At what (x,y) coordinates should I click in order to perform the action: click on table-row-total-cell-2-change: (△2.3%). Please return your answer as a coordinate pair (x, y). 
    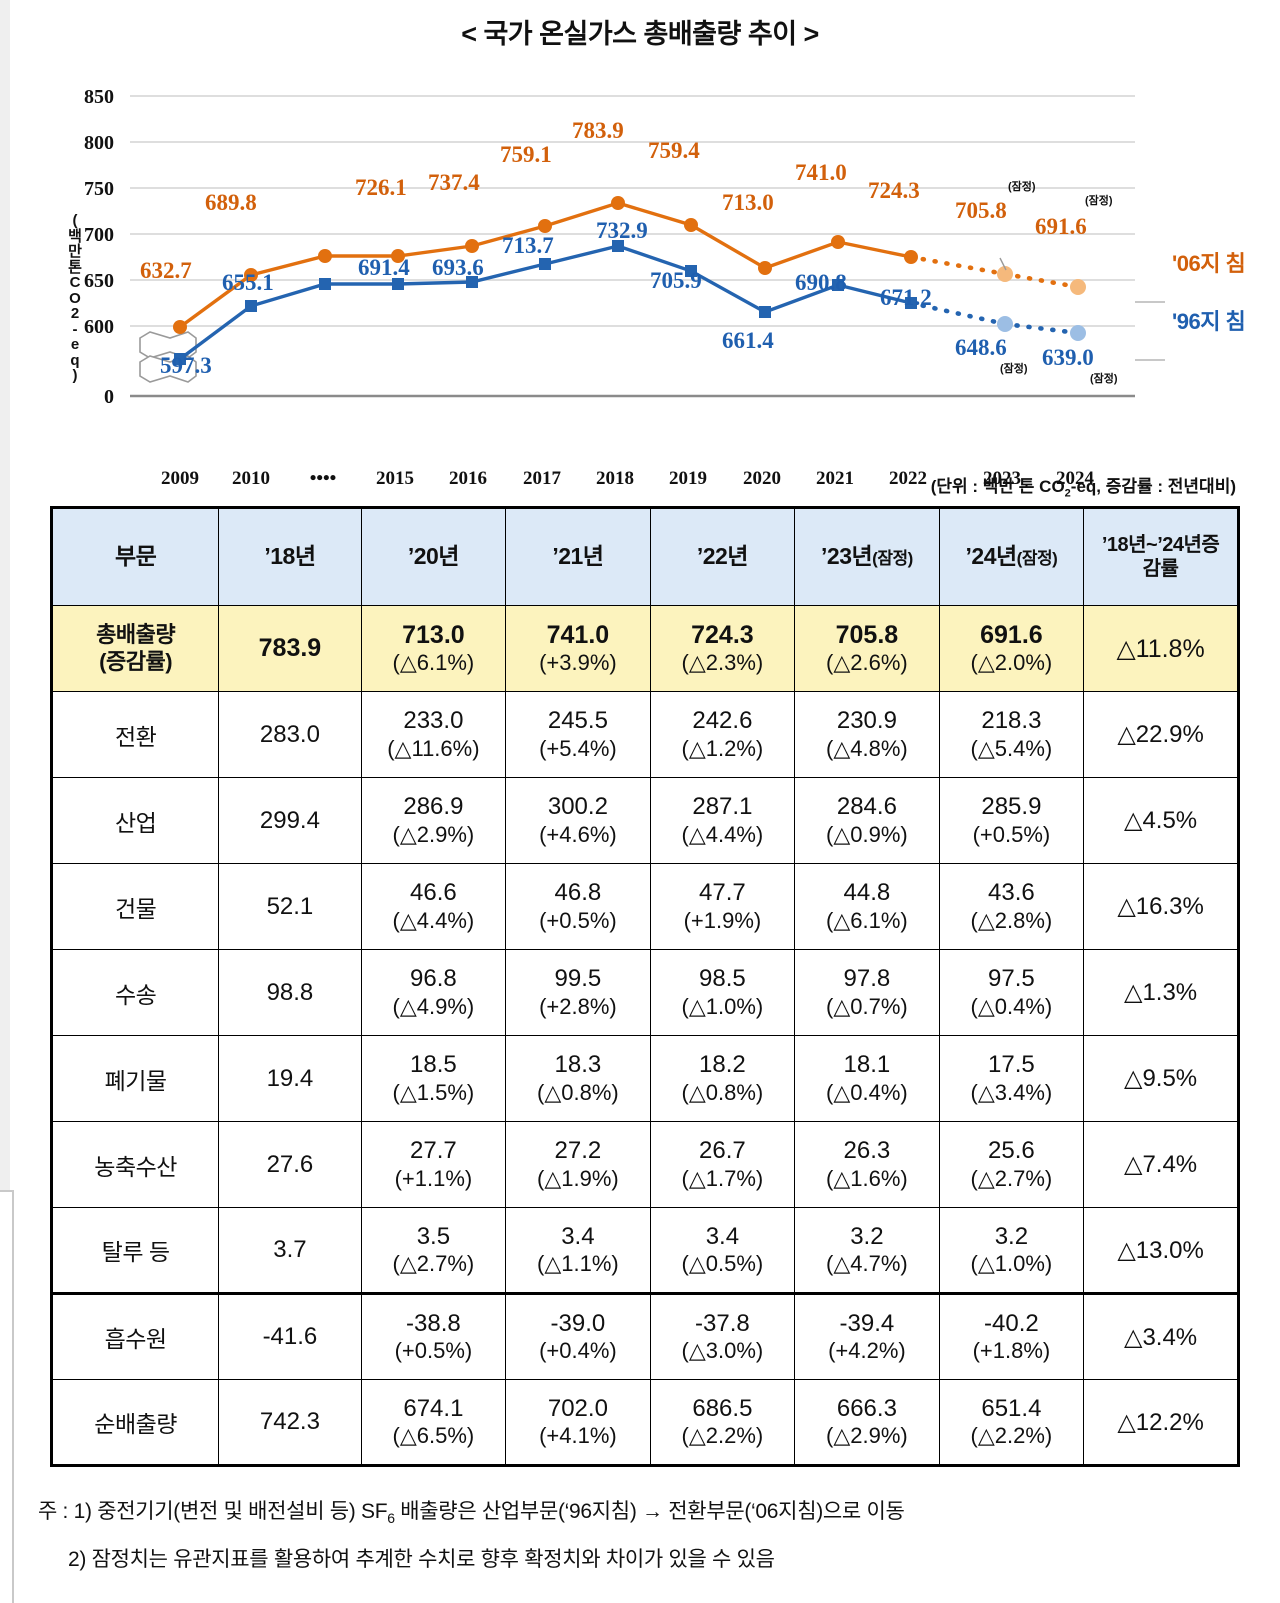
    Looking at the image, I should click on (722, 663).